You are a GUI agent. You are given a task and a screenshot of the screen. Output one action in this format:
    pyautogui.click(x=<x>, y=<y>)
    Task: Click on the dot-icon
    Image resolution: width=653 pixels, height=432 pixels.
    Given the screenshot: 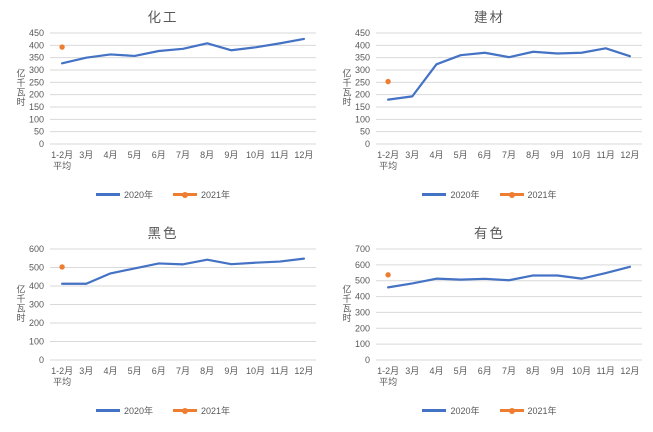 What is the action you would take?
    pyautogui.click(x=185, y=194)
    